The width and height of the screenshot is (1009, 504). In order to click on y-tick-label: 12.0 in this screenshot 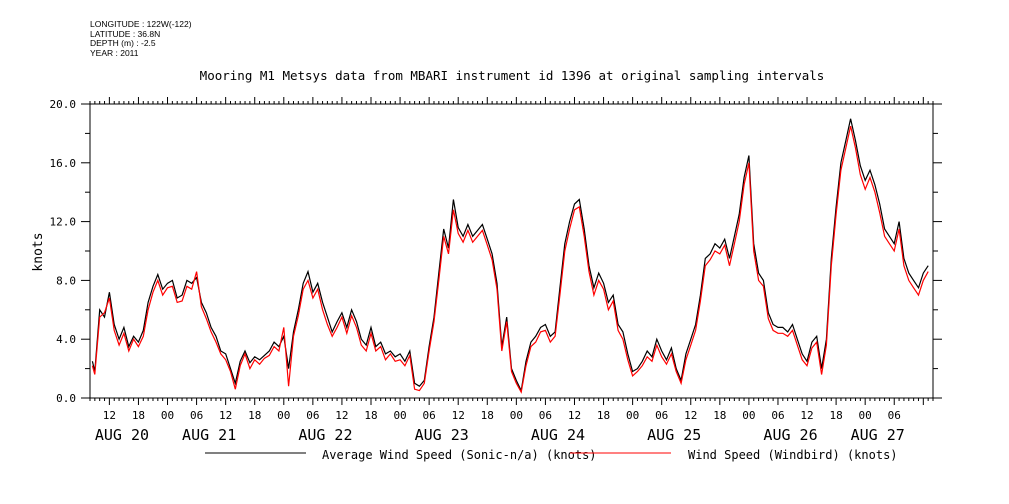, I will do `click(63, 222)`.